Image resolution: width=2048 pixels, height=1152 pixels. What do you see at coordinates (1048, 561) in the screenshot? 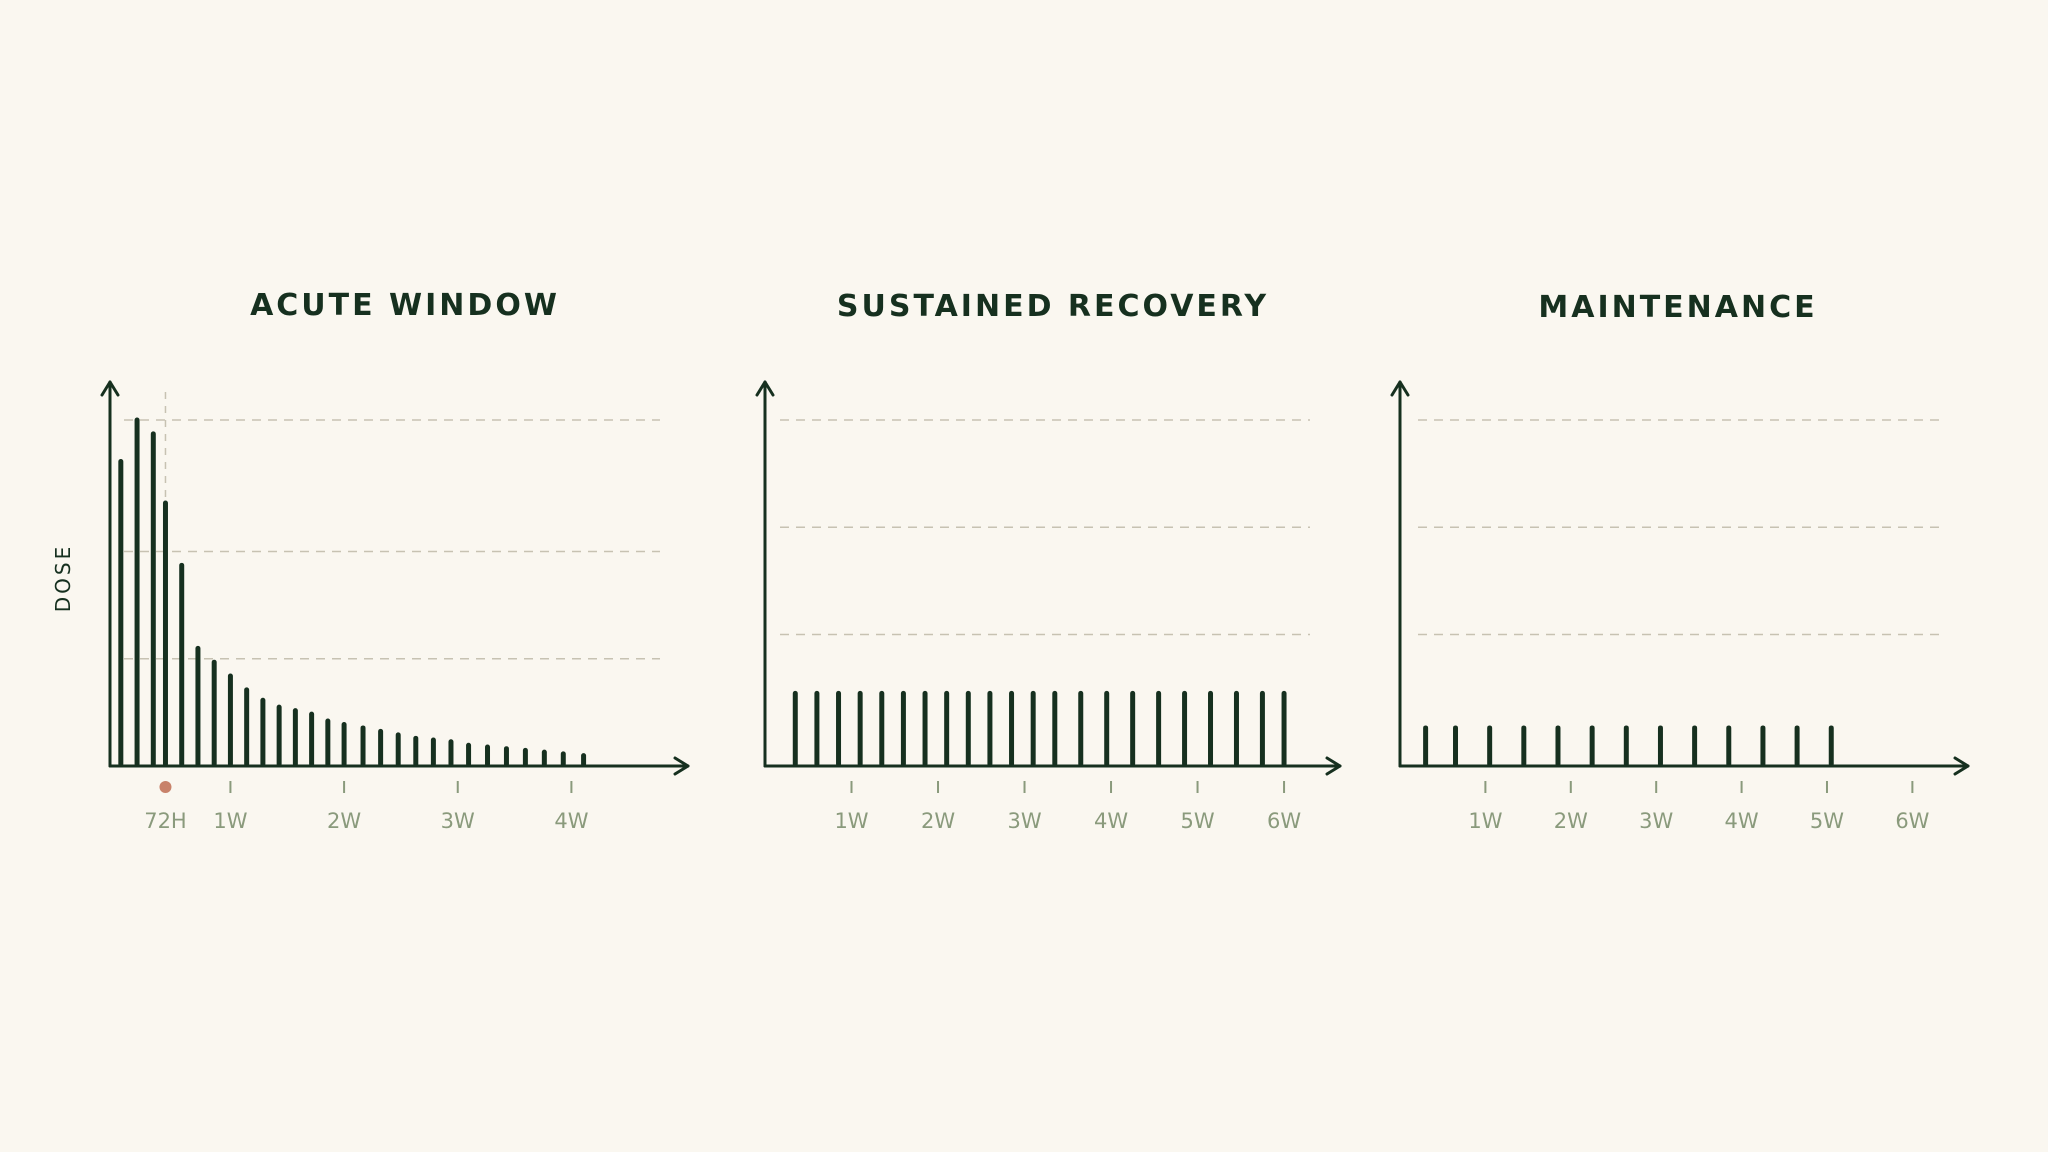
I see `panel-2: SUSTAINED RECOVERY 1W 2W 3W 4W 5W 6W` at bounding box center [1048, 561].